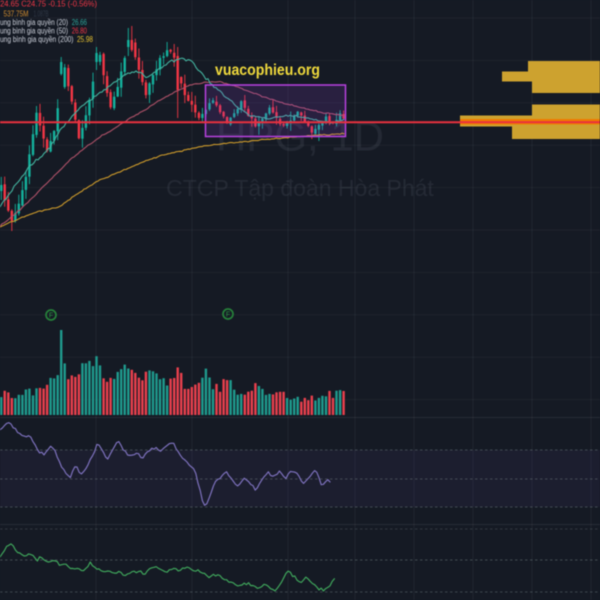 The height and width of the screenshot is (600, 600). What do you see at coordinates (80, 22) in the screenshot?
I see `svg-text: 26.66` at bounding box center [80, 22].